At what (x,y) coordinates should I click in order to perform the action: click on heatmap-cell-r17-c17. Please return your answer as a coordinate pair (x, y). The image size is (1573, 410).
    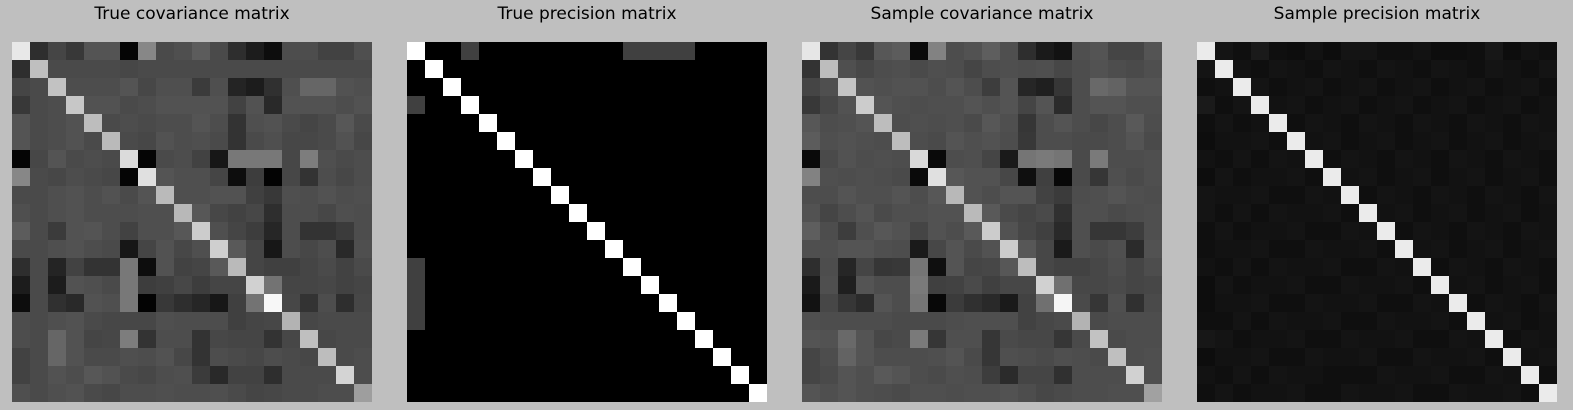
    Looking at the image, I should click on (1512, 357).